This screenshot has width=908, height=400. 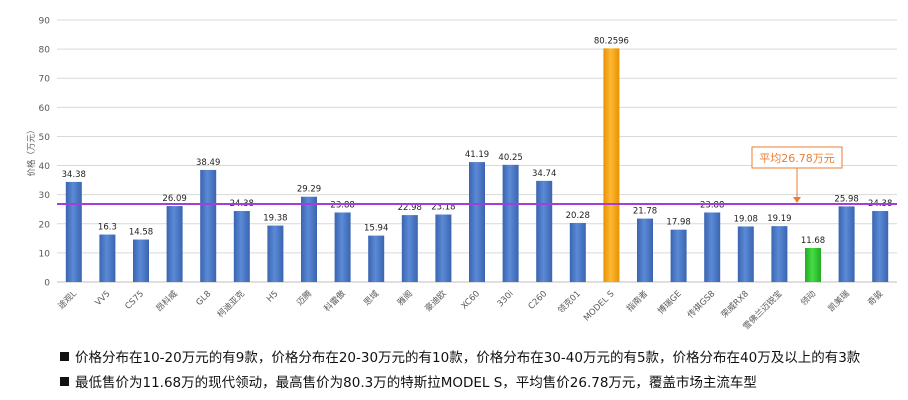 What do you see at coordinates (45, 196) in the screenshot?
I see `y-tick-label: 30` at bounding box center [45, 196].